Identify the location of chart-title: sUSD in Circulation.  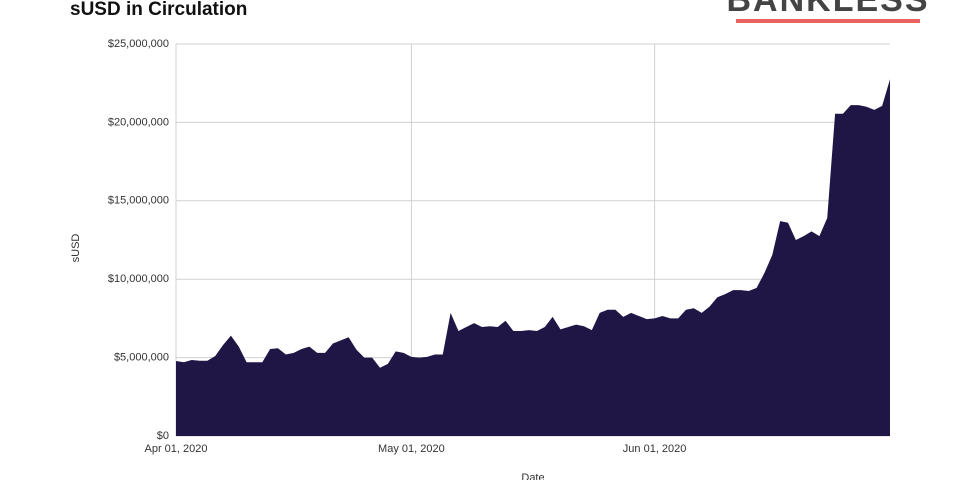
(158, 10).